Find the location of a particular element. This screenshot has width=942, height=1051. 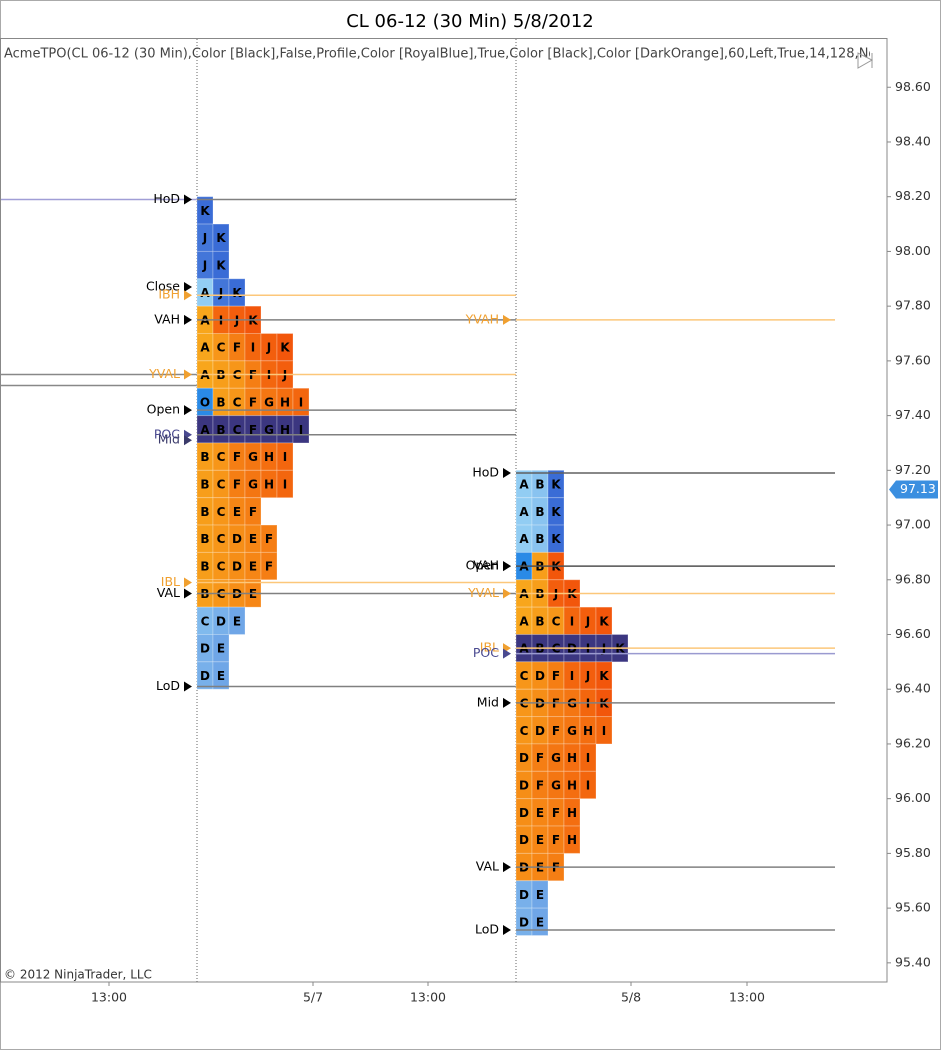

y-tick-label: 97.20 is located at coordinates (913, 469).